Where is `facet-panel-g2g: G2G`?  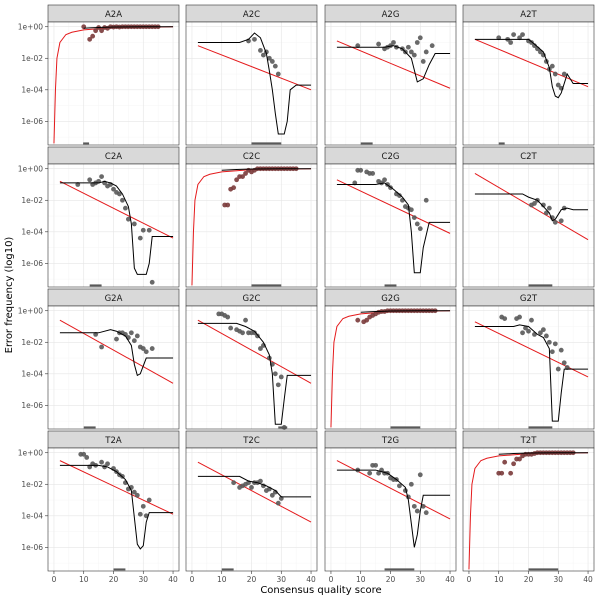
facet-panel-g2g: G2G is located at coordinates (390, 359).